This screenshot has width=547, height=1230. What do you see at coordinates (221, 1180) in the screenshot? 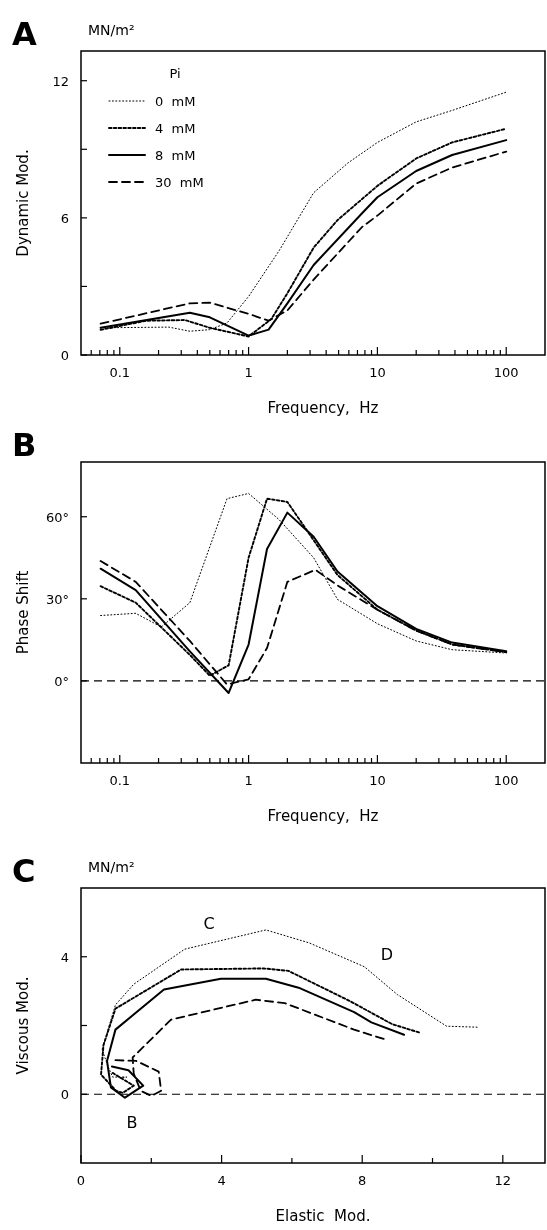
I see `x-tick-label: 4` at bounding box center [221, 1180].